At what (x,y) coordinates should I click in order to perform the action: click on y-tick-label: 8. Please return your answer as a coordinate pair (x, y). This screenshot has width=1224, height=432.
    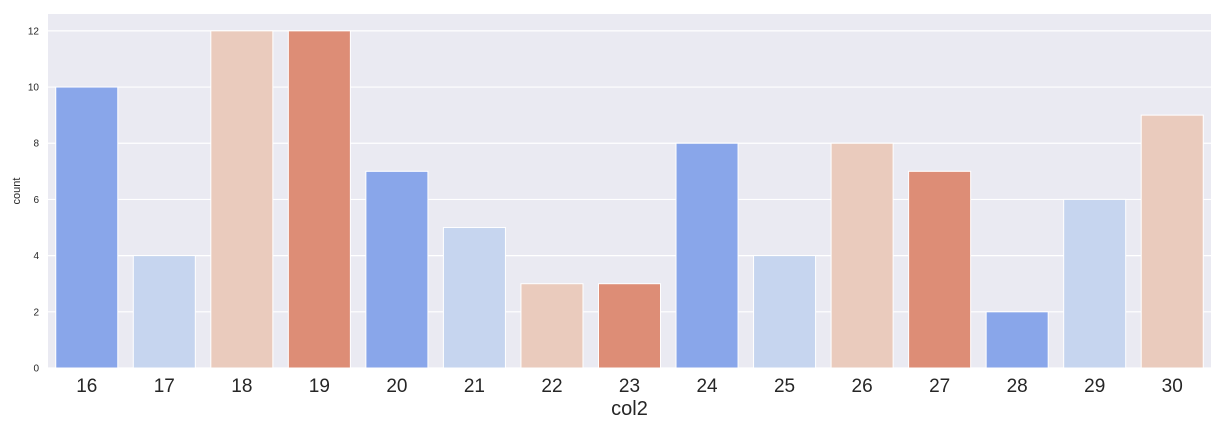
    Looking at the image, I should click on (36, 144).